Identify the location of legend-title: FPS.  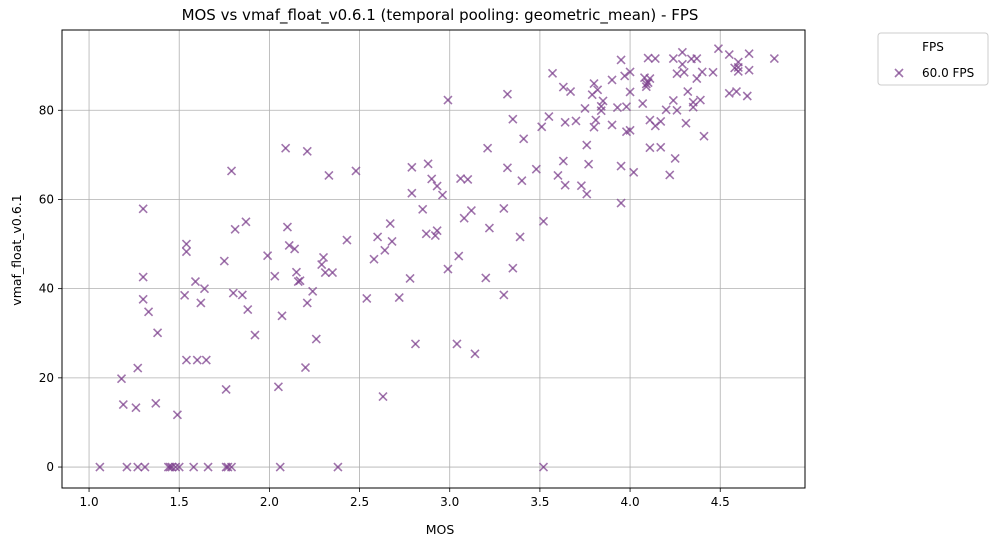
(933, 47).